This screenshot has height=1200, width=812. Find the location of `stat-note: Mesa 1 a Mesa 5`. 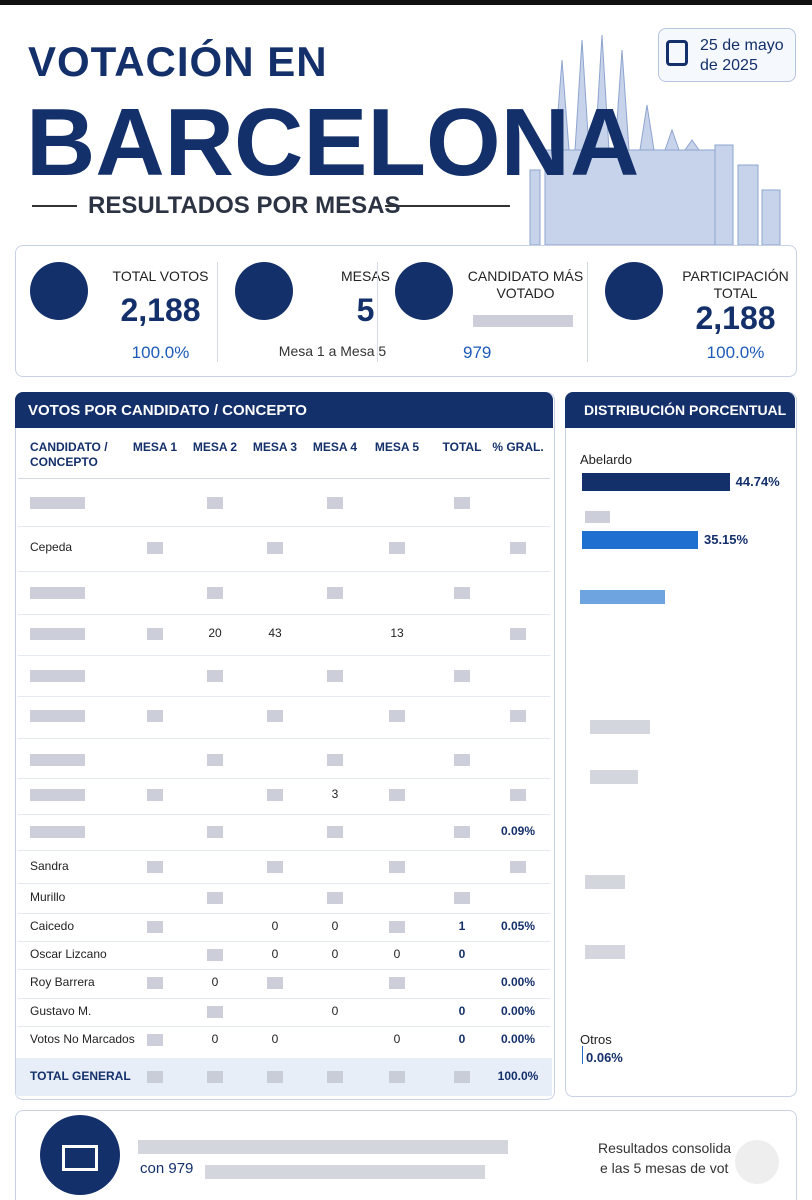

stat-note: Mesa 1 a Mesa 5 is located at coordinates (332, 351).